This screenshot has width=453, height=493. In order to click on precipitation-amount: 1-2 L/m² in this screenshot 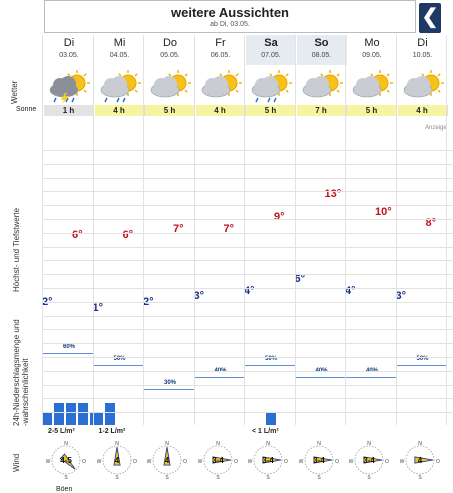, I will do `click(112, 431)`.